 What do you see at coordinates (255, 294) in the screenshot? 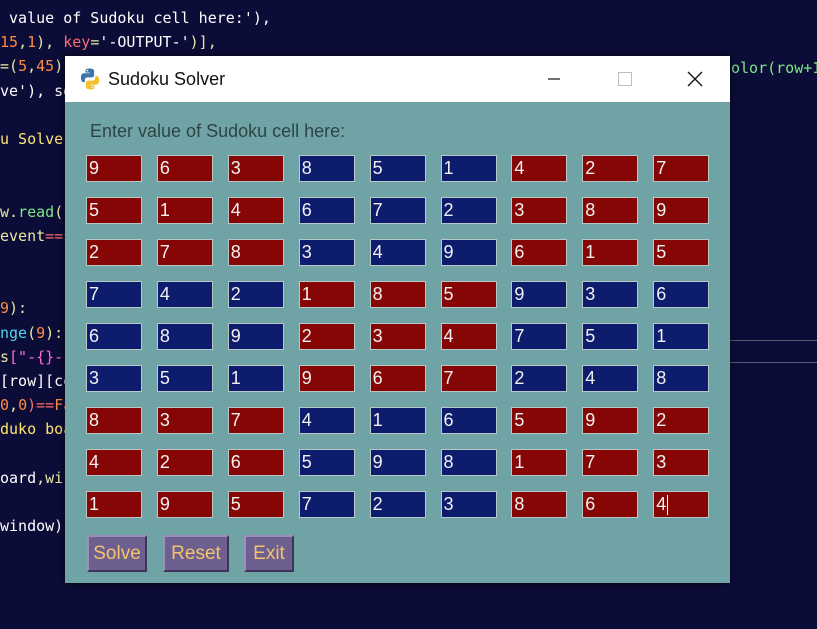
I see `sudoku-cell-r4-c3: 2` at bounding box center [255, 294].